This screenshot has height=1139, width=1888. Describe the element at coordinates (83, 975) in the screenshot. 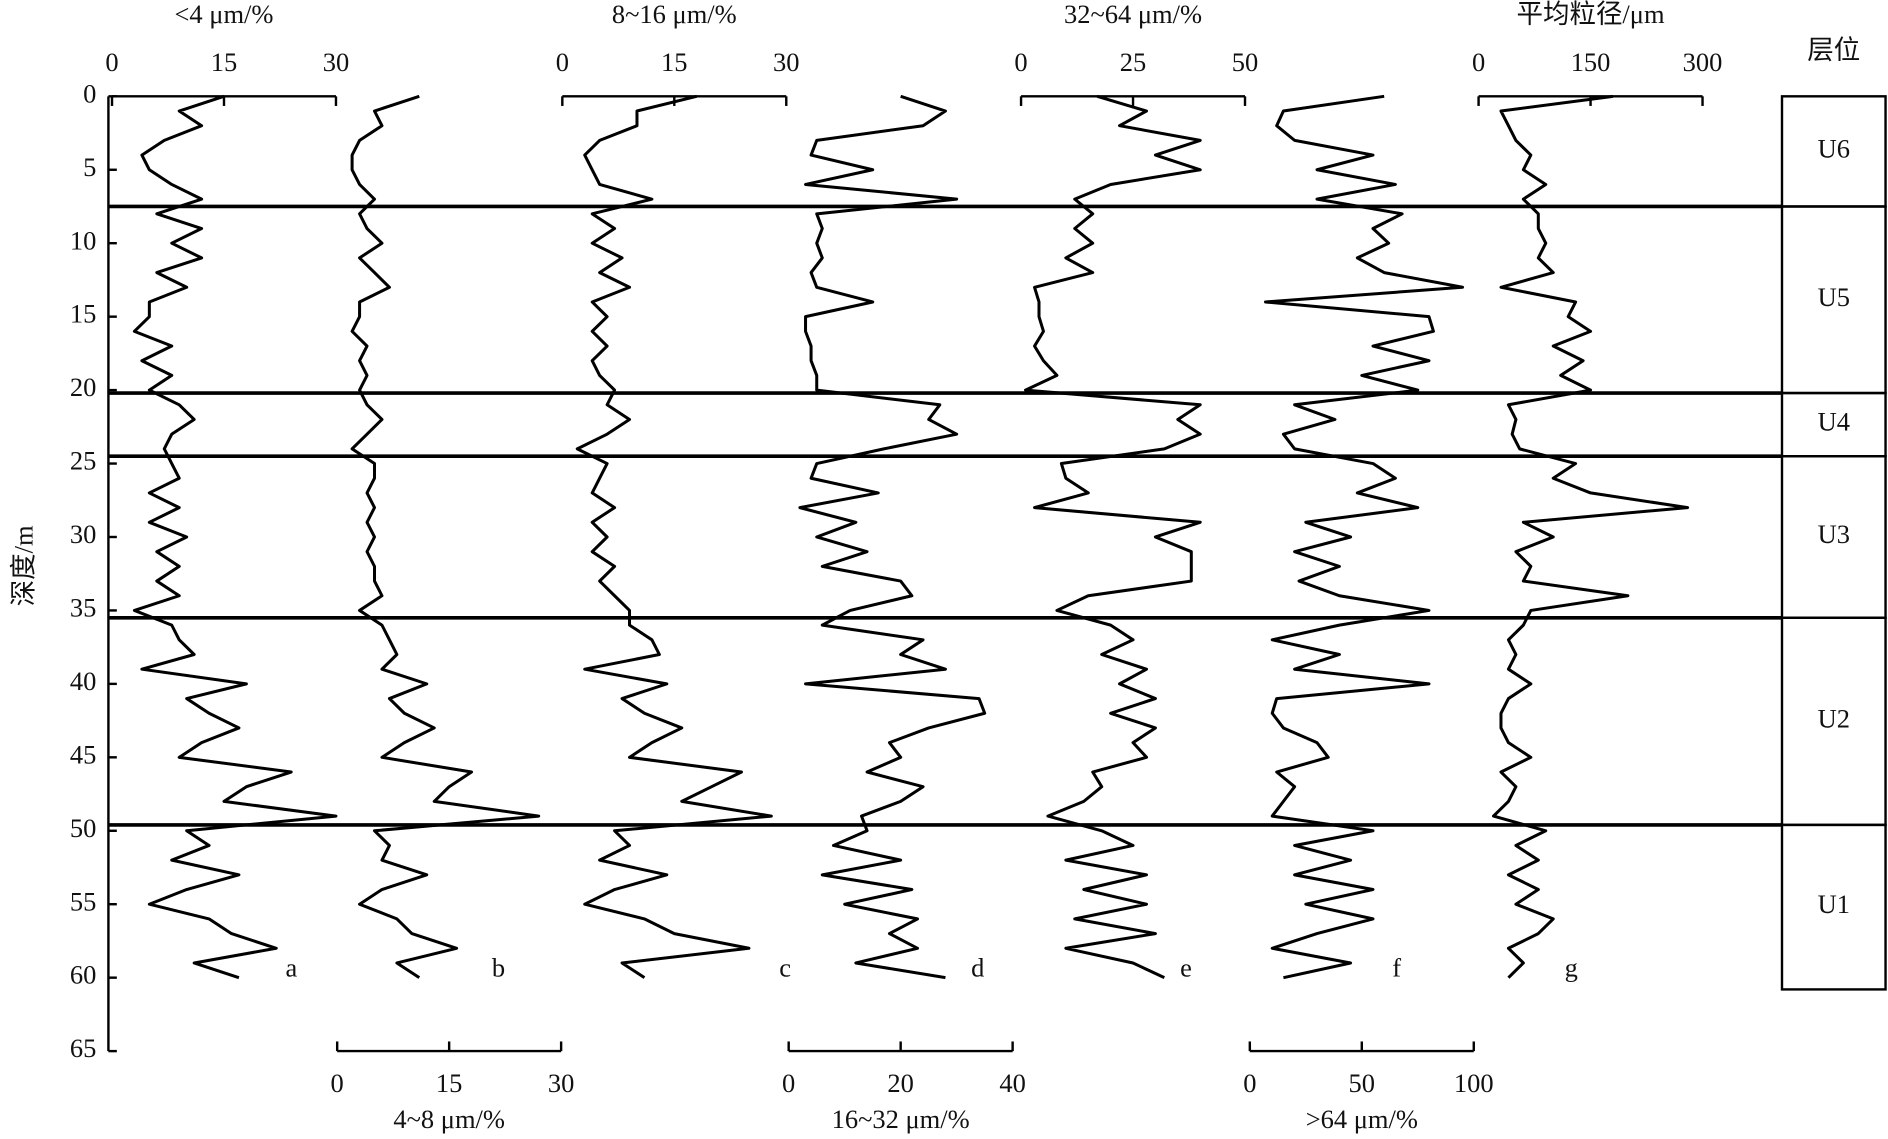

I see `y-tick-label: 60` at that location.